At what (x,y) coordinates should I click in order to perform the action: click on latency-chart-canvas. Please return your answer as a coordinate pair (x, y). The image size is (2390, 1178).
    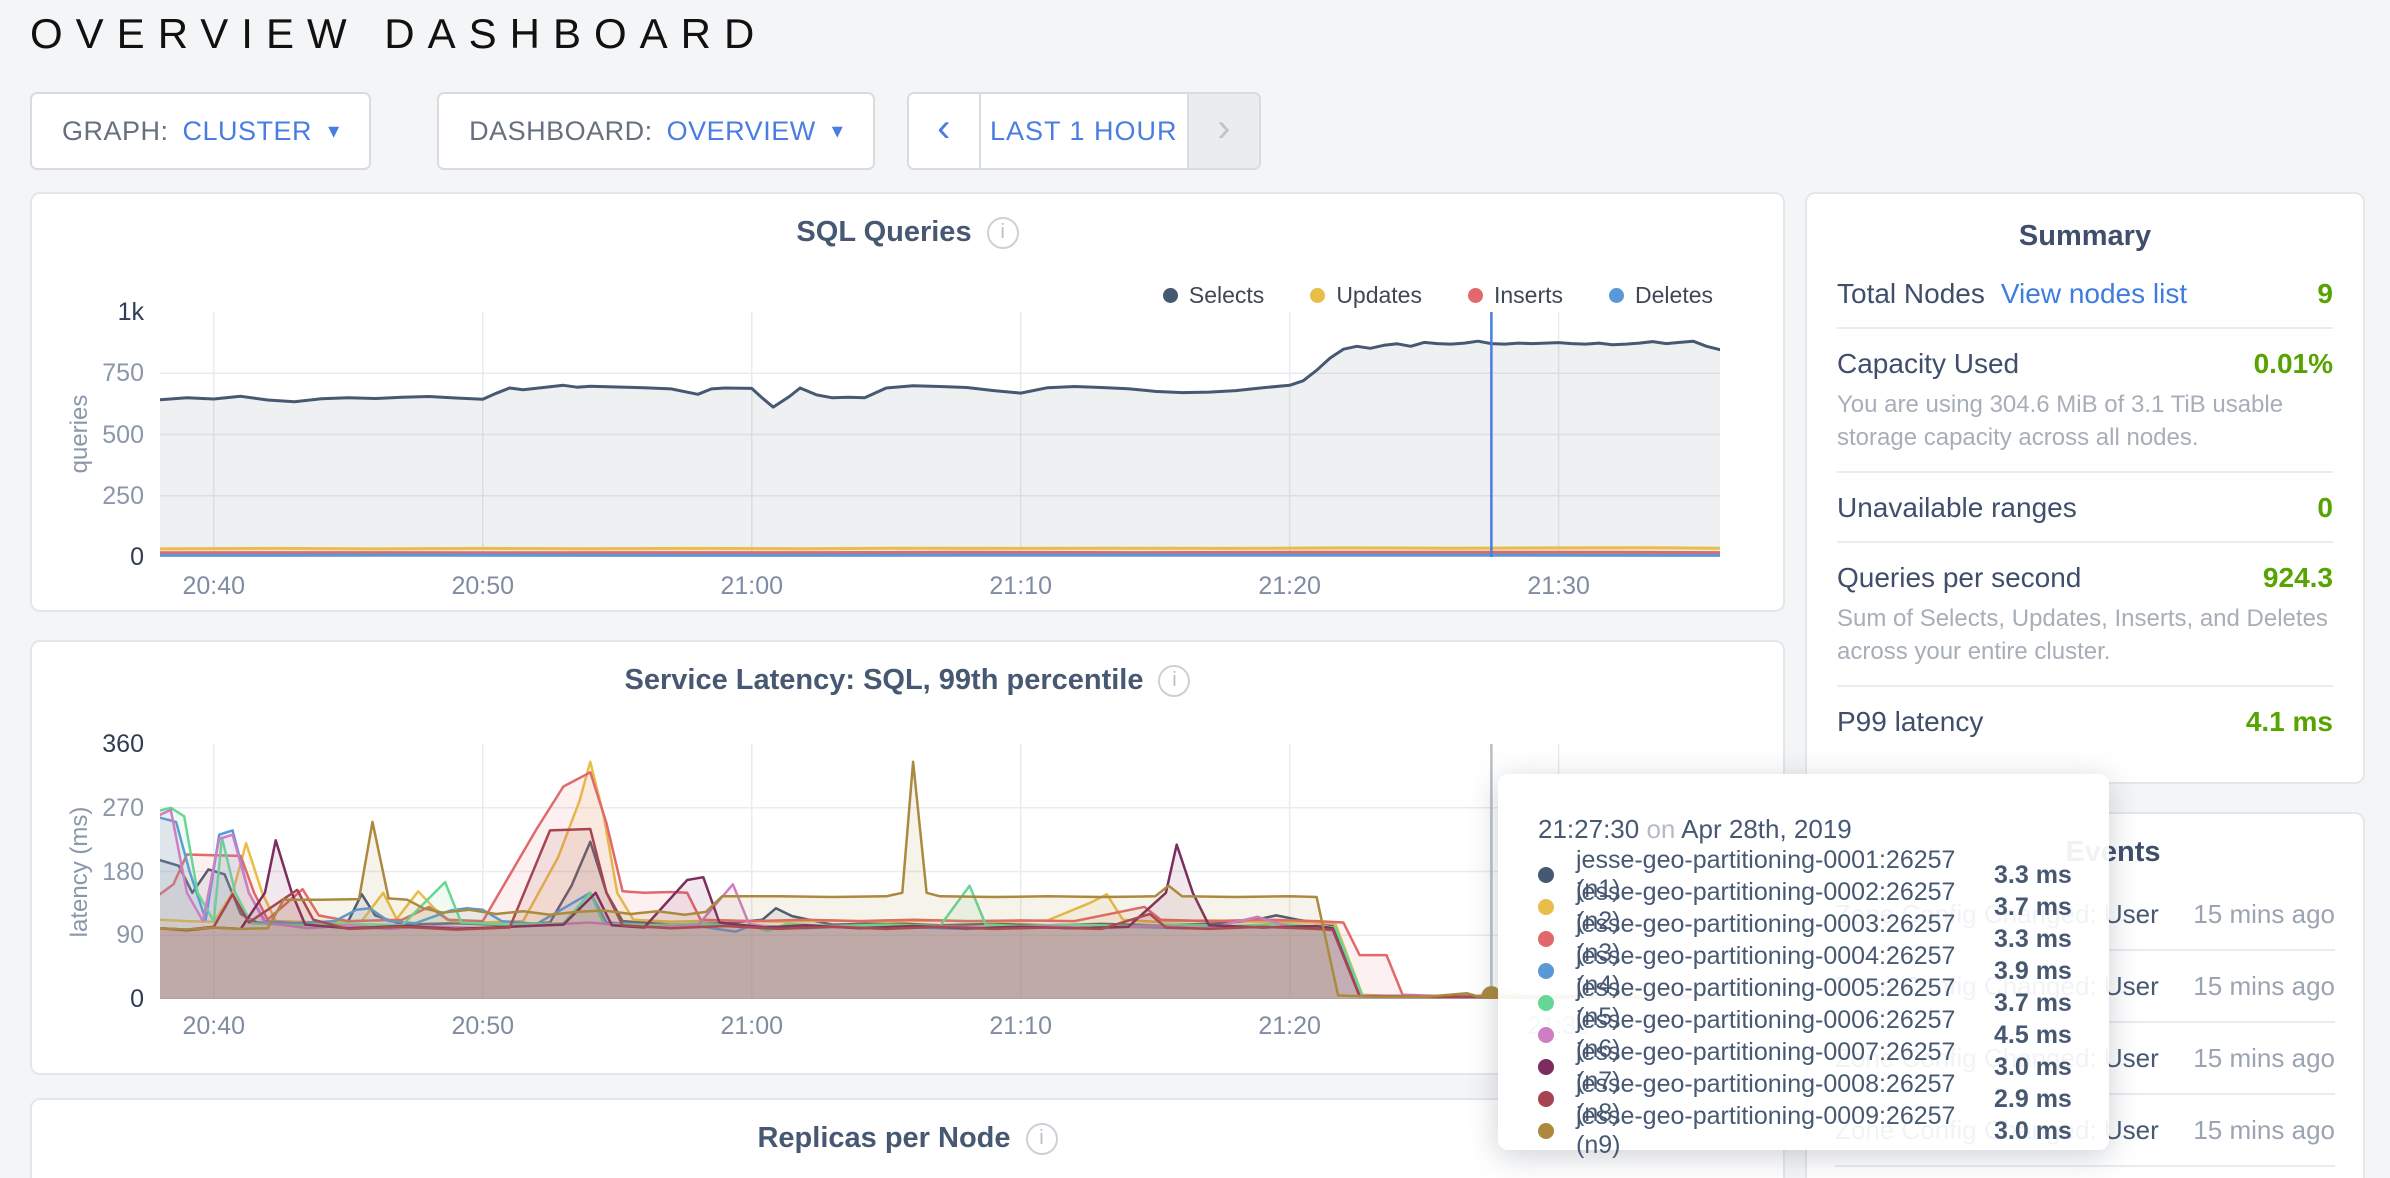
    Looking at the image, I should click on (940, 871).